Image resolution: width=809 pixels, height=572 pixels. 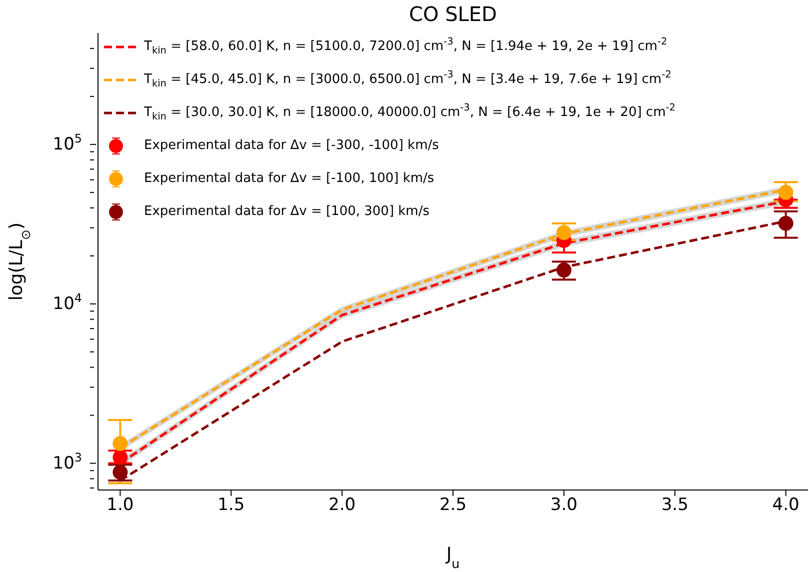 What do you see at coordinates (231, 505) in the screenshot?
I see `x-tick-label: 1.5` at bounding box center [231, 505].